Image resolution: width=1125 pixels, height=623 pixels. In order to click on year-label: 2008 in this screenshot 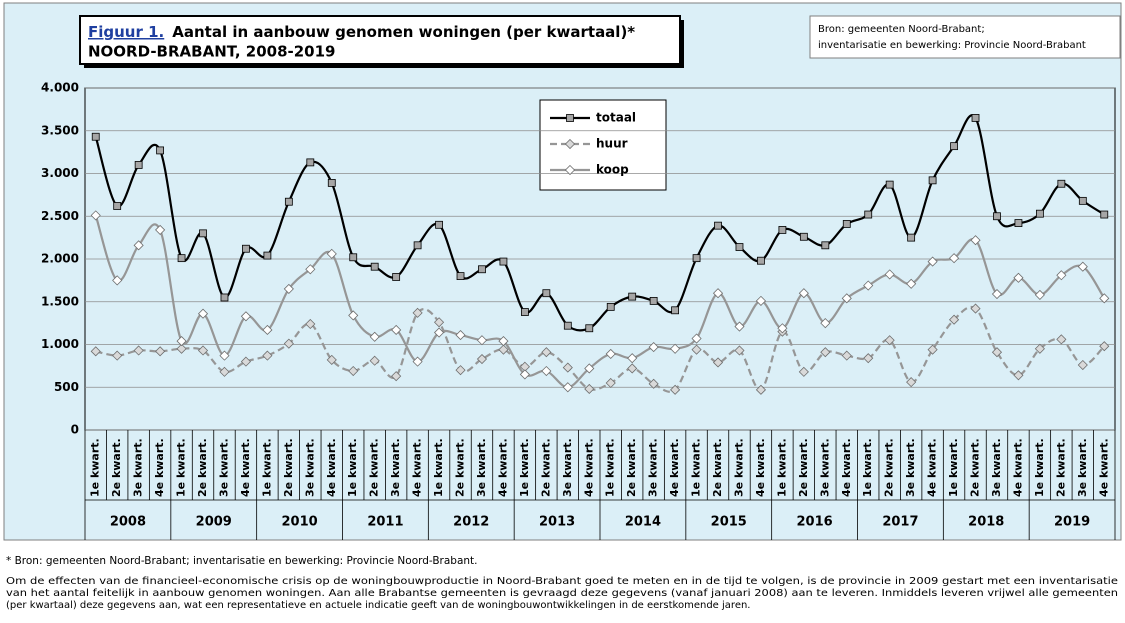, I will do `click(128, 522)`.